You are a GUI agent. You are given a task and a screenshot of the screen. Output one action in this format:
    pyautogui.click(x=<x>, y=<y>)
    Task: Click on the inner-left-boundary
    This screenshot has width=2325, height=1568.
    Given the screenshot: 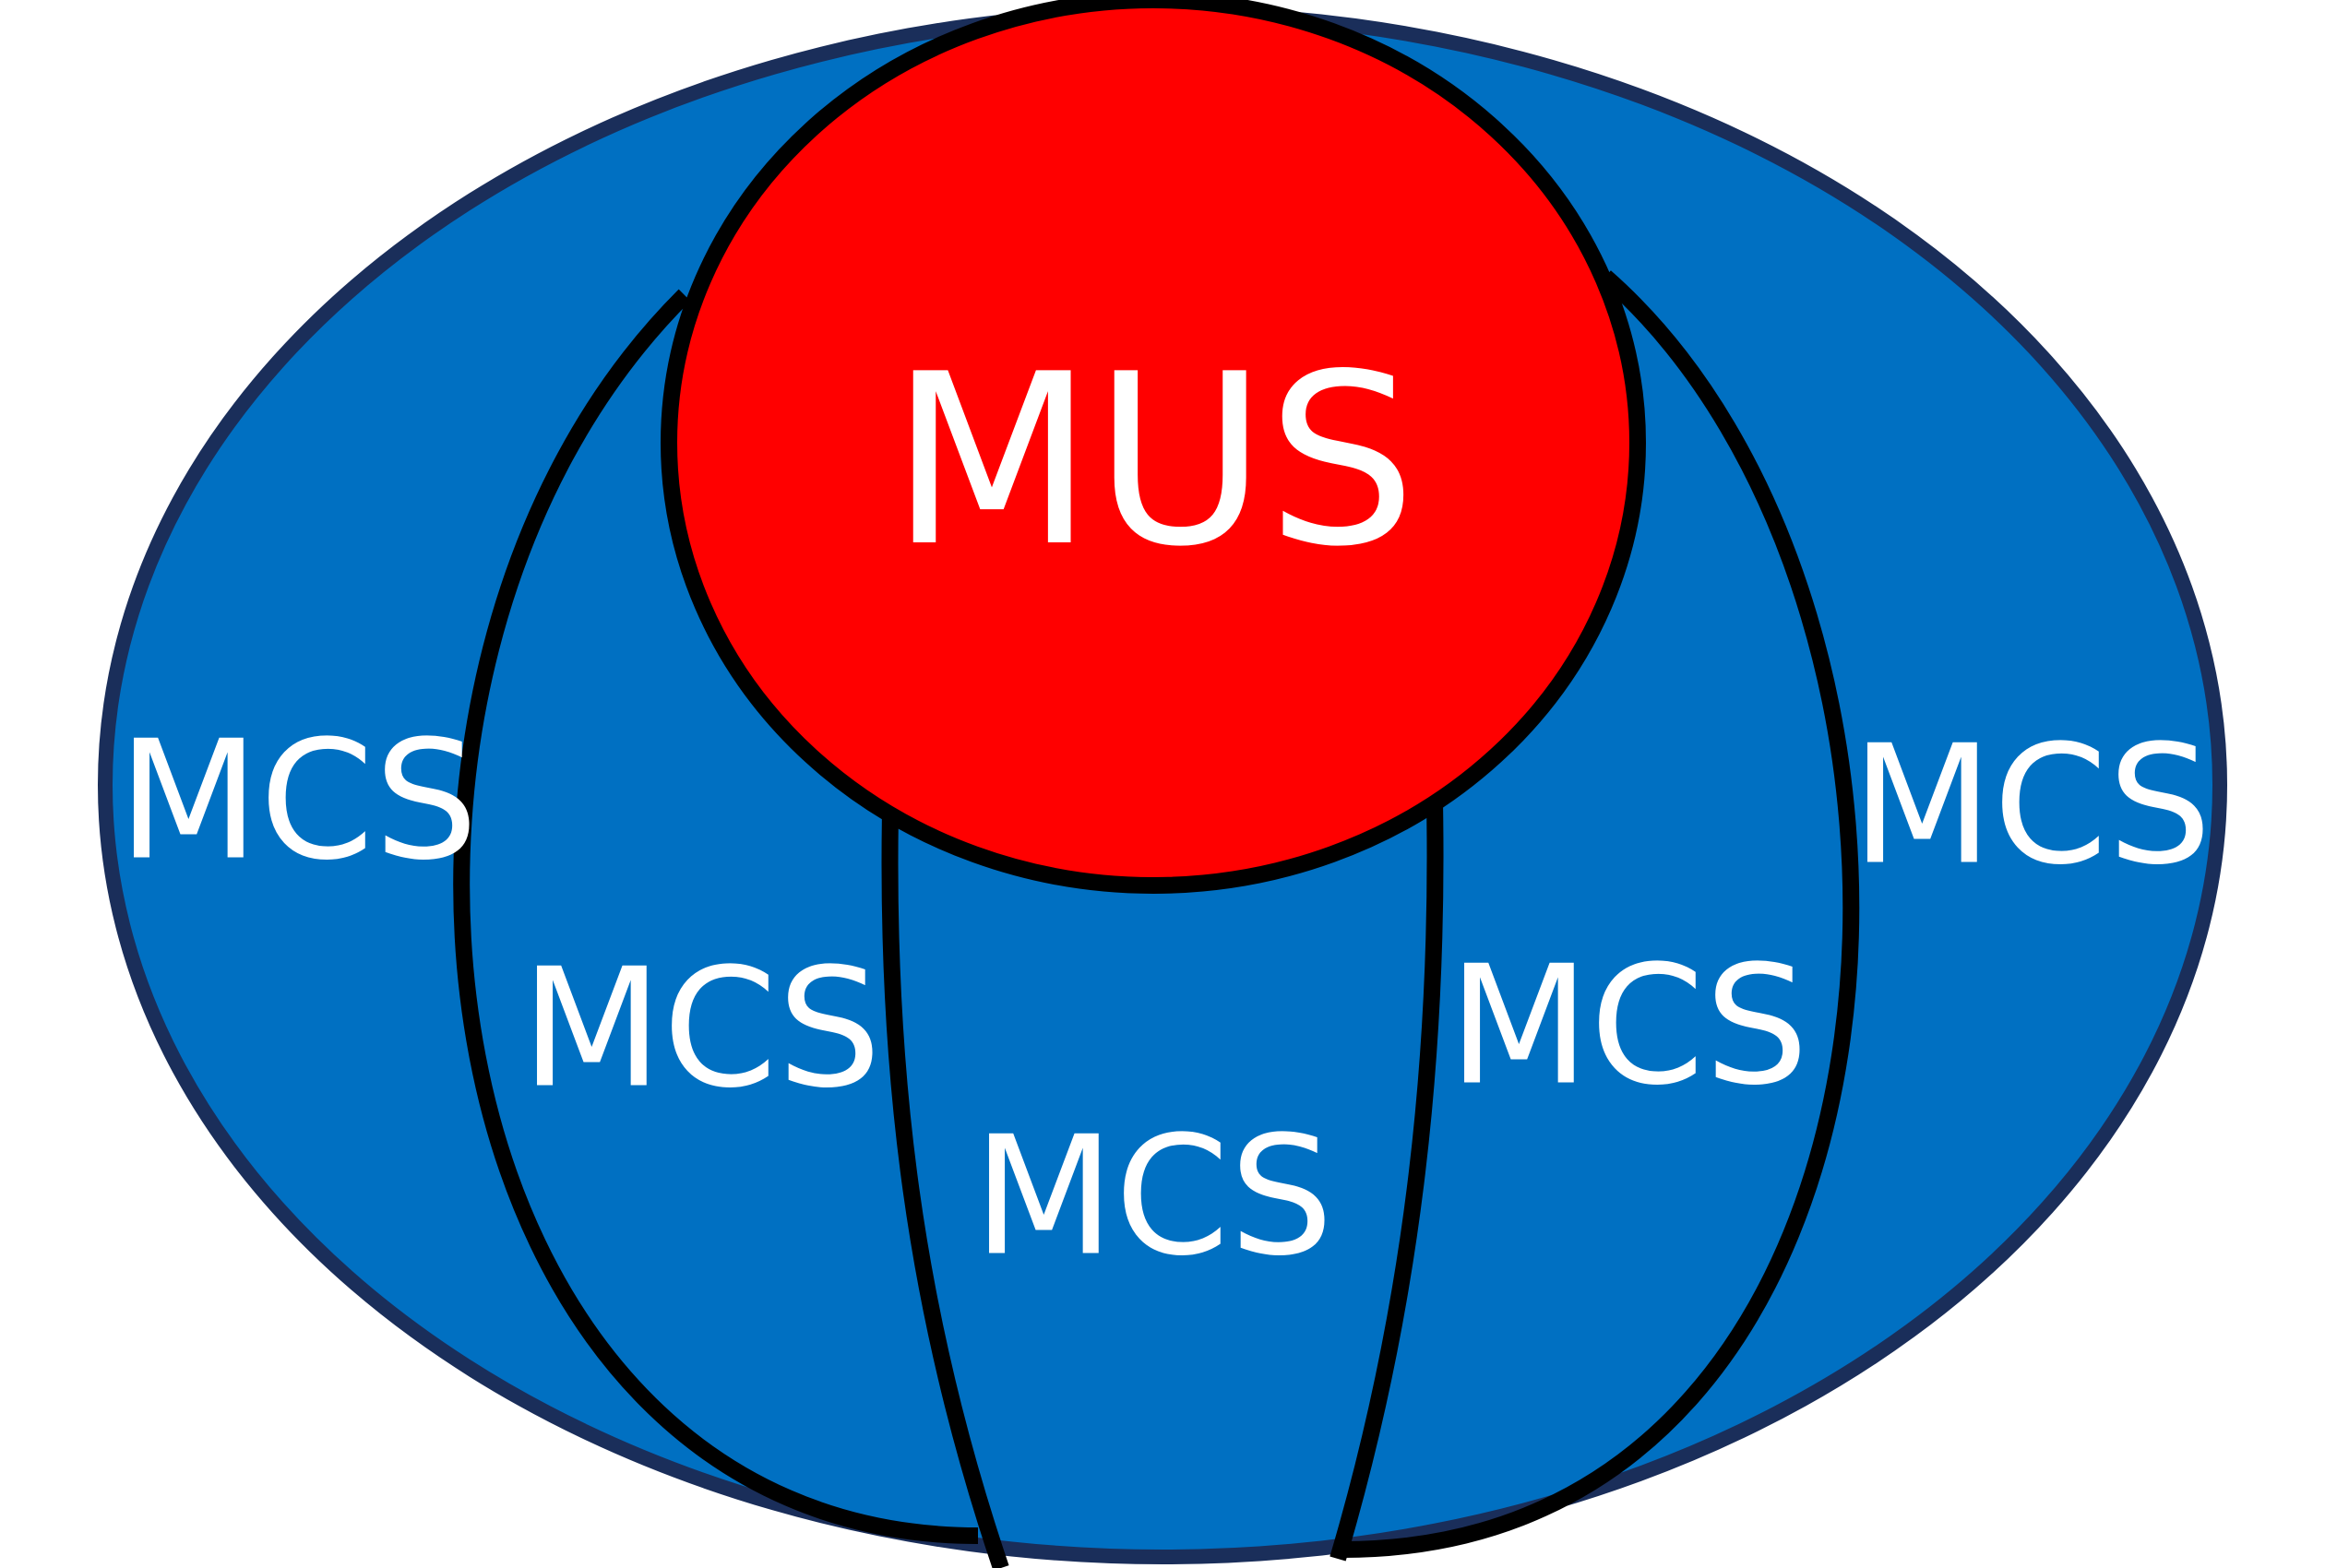 What is the action you would take?
    pyautogui.click(x=945, y=1189)
    